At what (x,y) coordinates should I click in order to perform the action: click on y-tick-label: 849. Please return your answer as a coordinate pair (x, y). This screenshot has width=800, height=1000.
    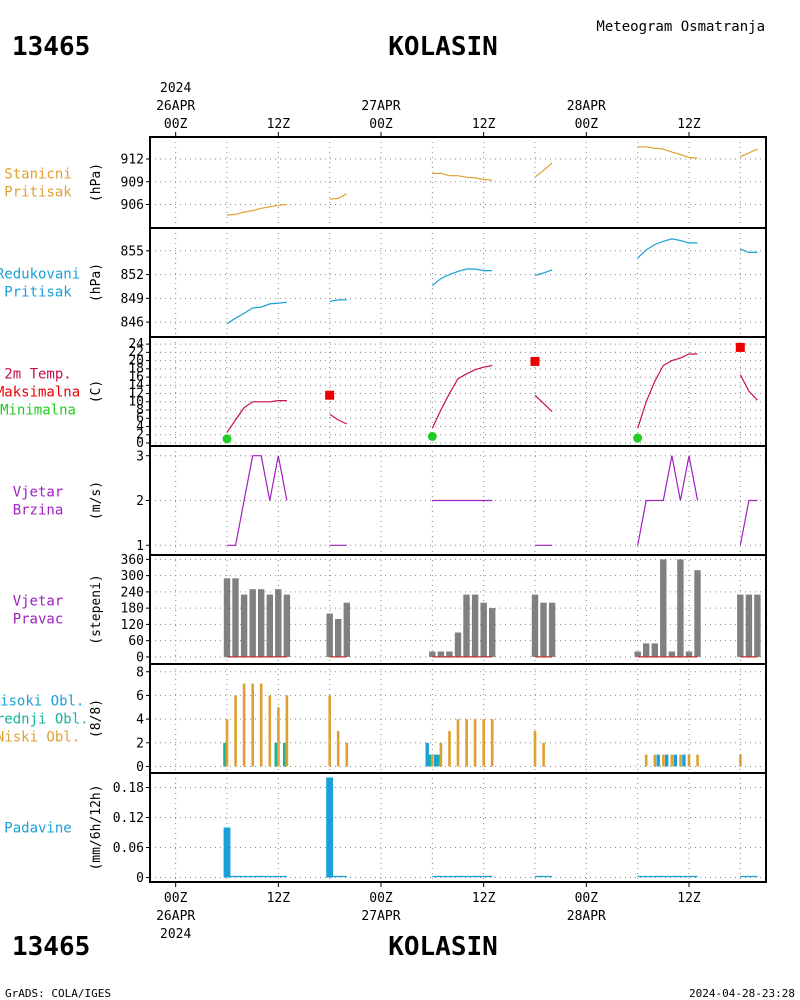
    Looking at the image, I should click on (132, 299).